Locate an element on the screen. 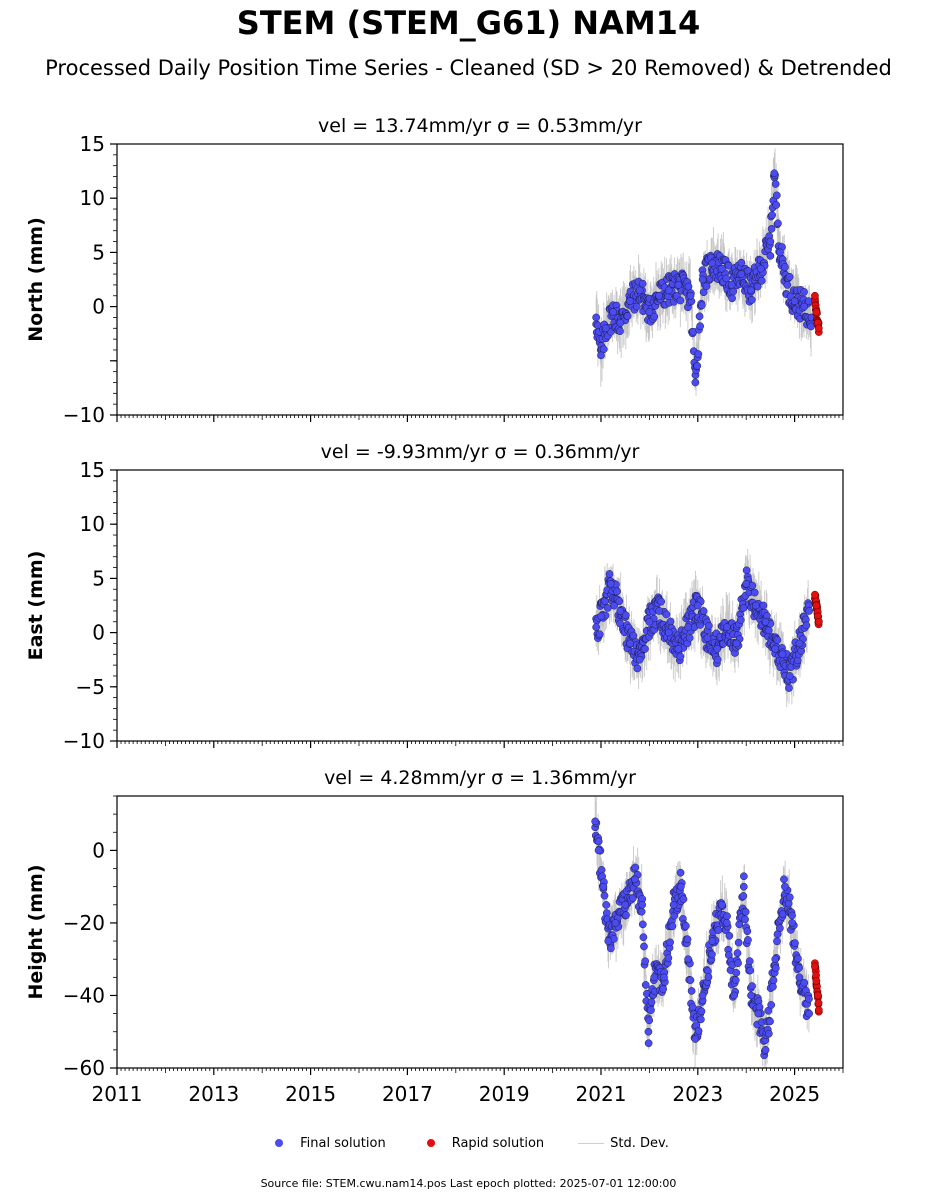 Image resolution: width=937 pixels, height=1200 pixels. x-tick-label: 2011 is located at coordinates (117, 1094).